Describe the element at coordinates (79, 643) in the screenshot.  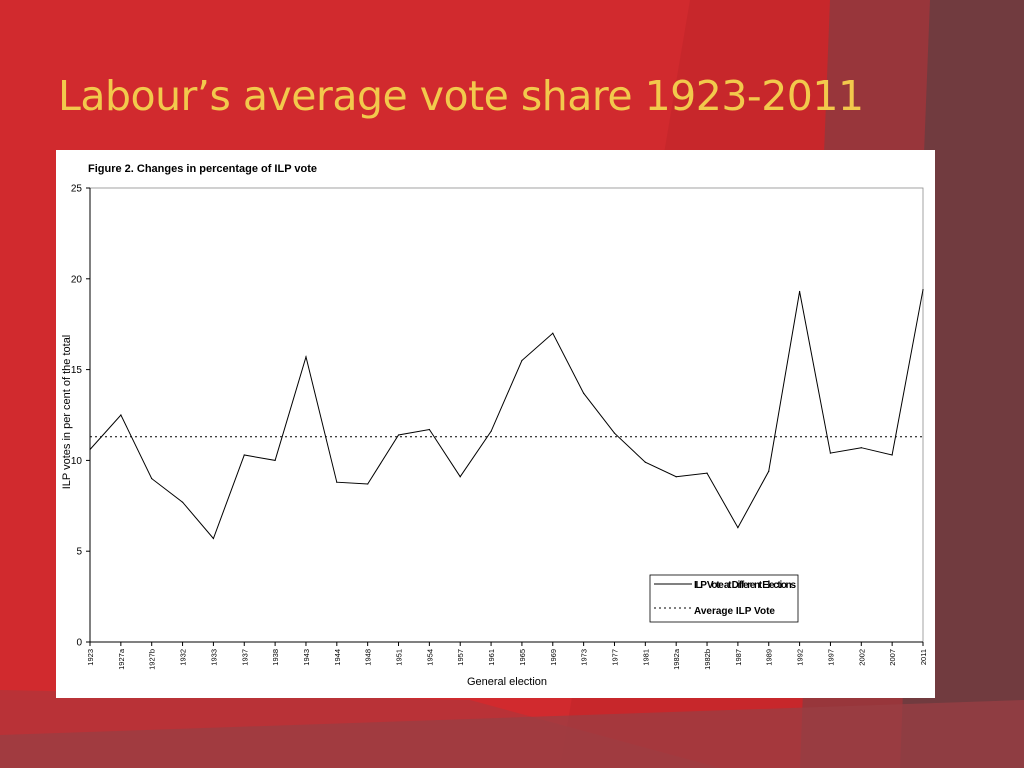
I see `y-tick-label: 0` at that location.